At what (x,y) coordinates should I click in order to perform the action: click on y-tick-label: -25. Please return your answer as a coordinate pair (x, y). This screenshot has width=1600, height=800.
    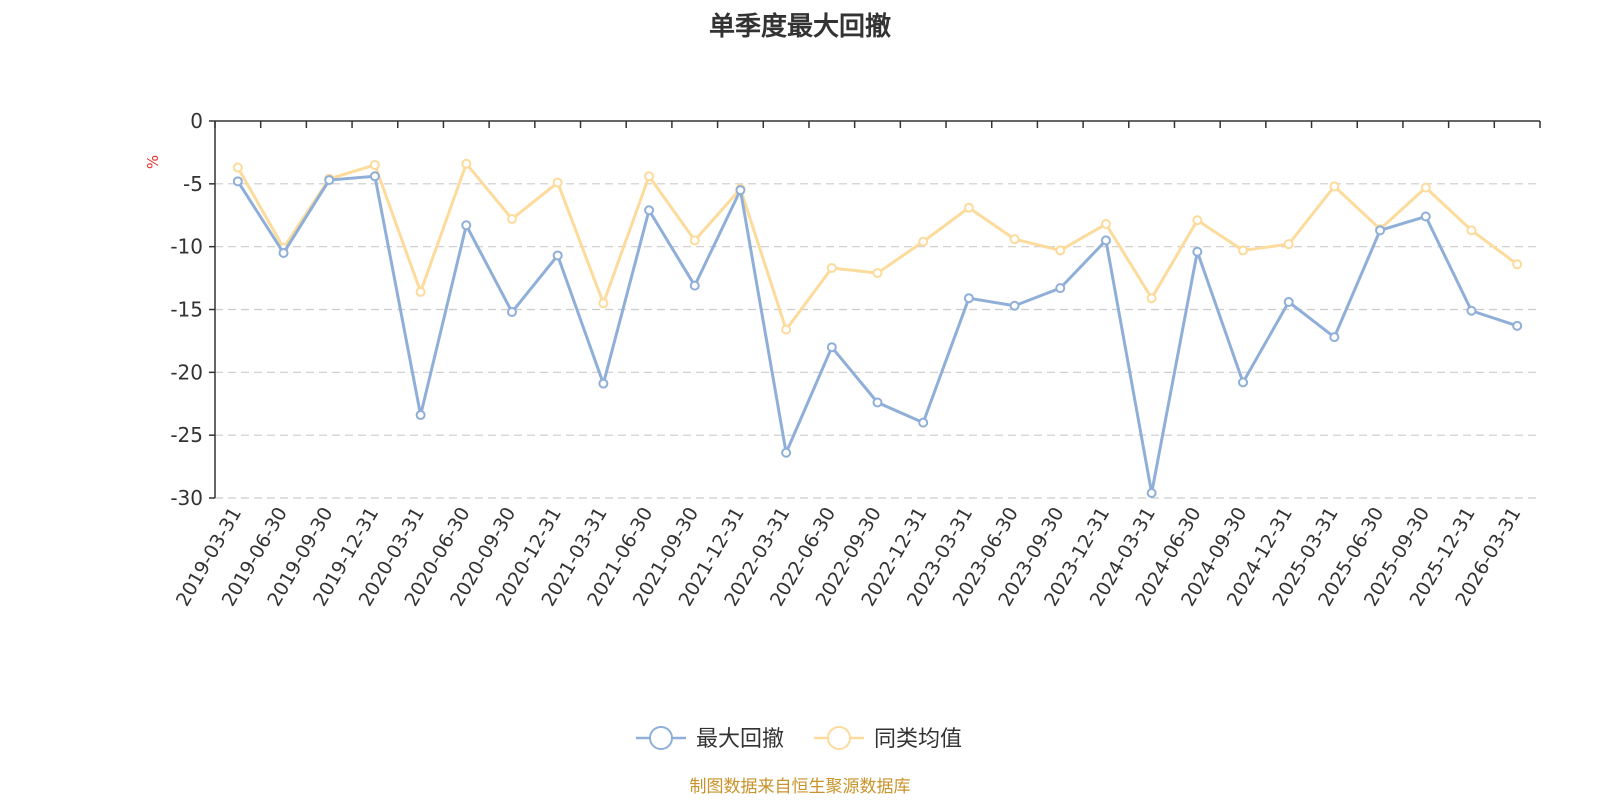
    Looking at the image, I should click on (186, 435).